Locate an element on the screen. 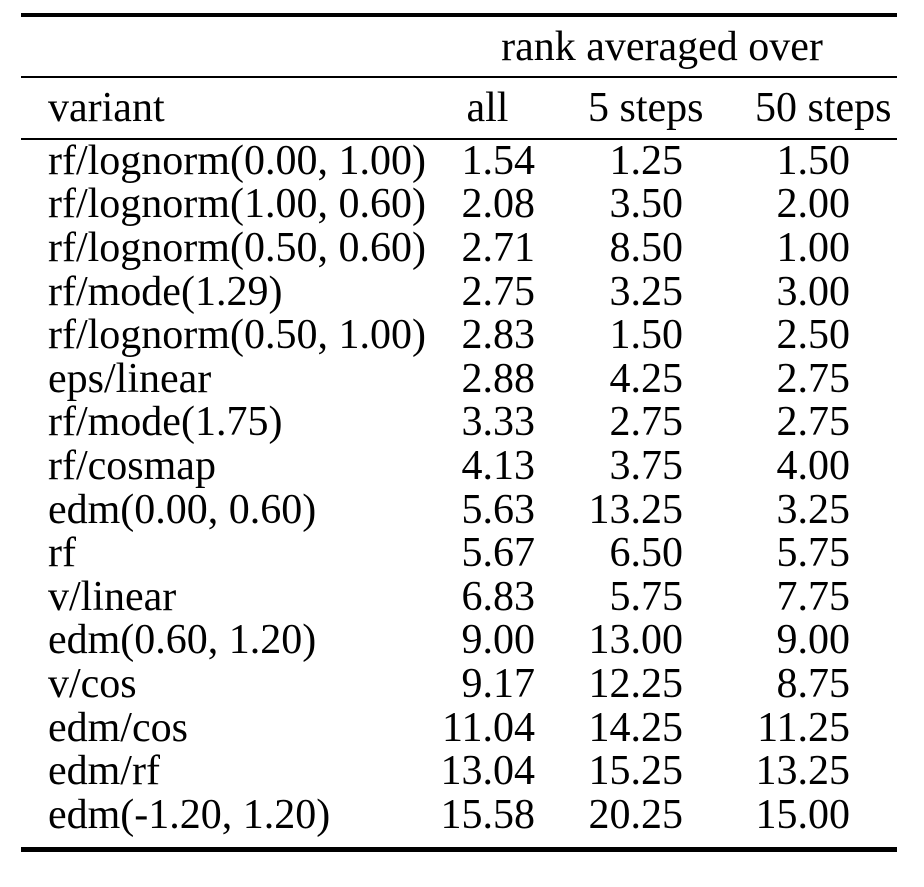 This screenshot has width=924, height=887. table-row: rf/lognorm(0.00, 1.00) 1.54 1.25 1.50 is located at coordinates (459, 161).